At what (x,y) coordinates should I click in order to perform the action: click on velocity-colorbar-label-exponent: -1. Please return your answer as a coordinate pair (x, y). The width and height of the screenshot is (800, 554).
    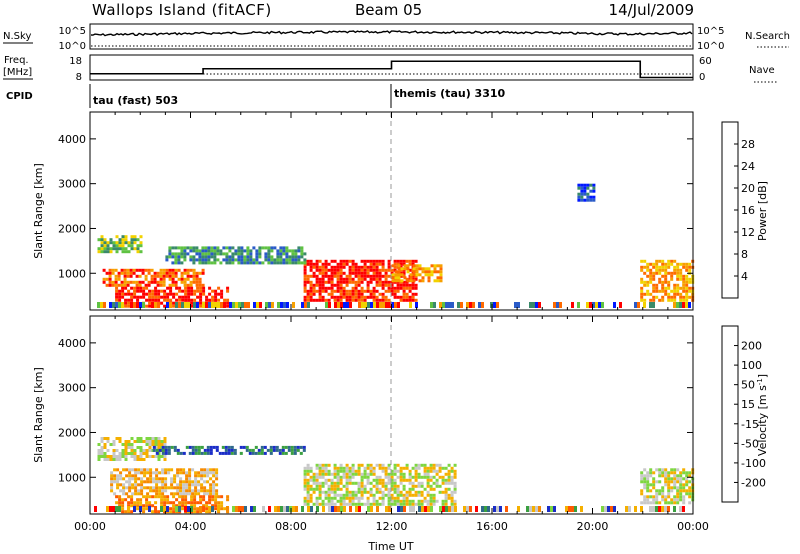
    Looking at the image, I should click on (760, 381).